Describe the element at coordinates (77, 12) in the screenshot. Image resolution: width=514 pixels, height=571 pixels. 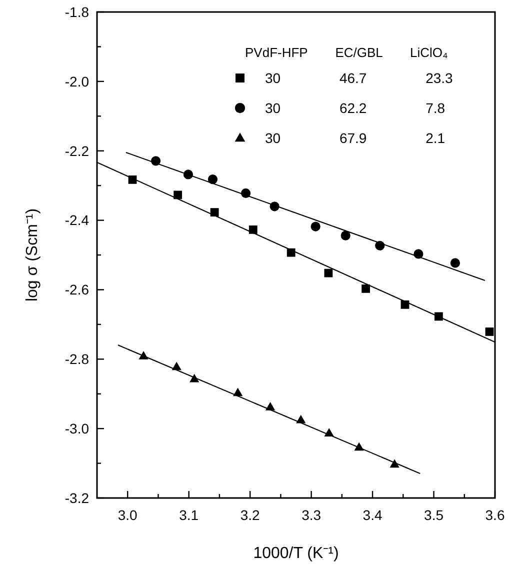
I see `y-tick-label: -1.8` at that location.